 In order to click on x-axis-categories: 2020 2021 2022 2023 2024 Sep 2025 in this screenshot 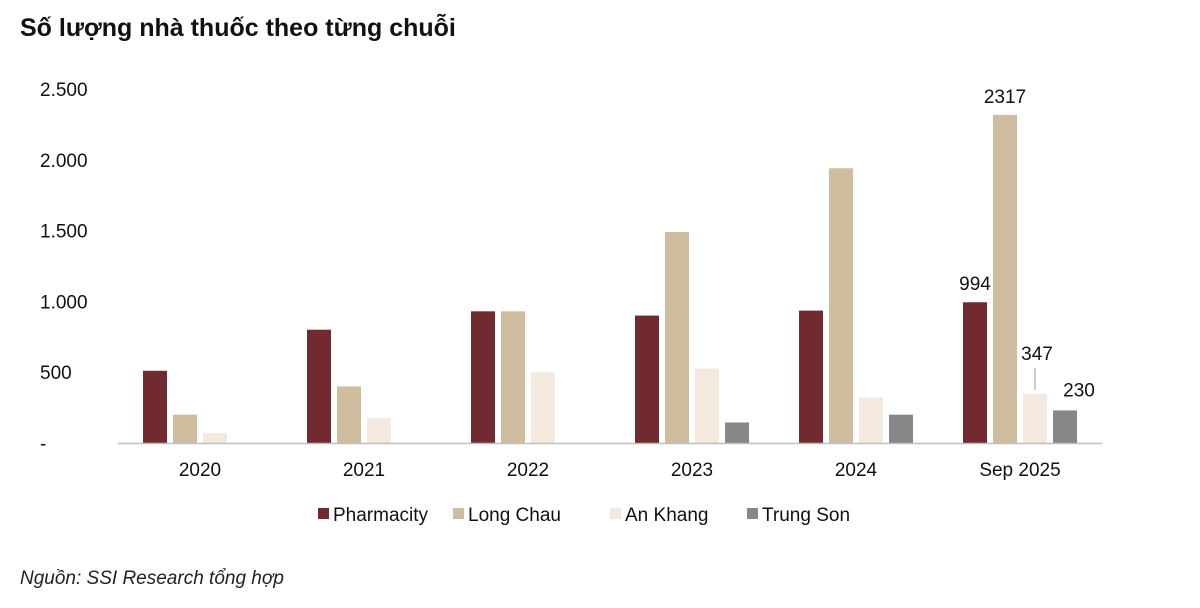, I will do `click(620, 470)`.